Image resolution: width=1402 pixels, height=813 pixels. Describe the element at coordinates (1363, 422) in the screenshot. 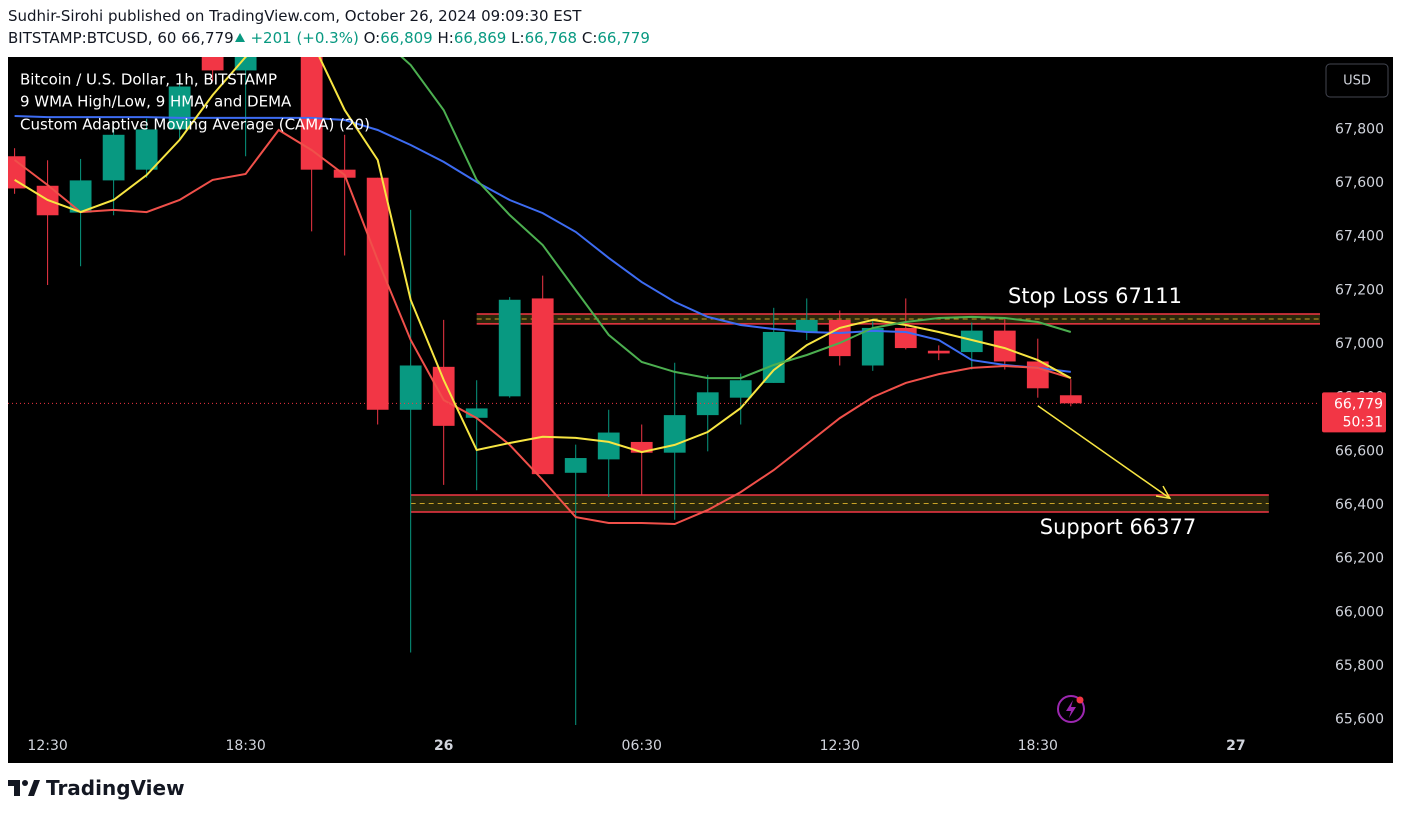

I see `countdown: 50:31` at that location.